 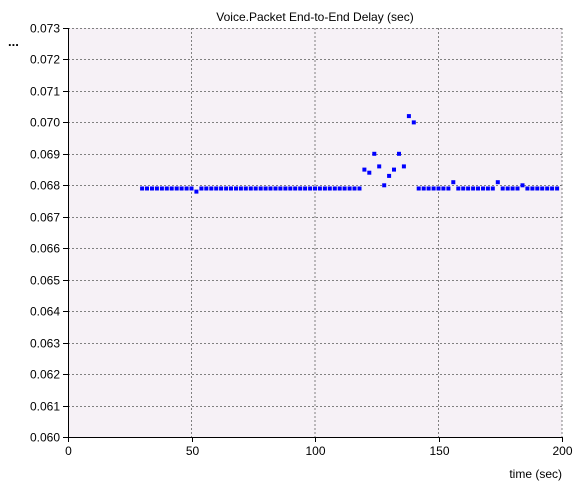 I want to click on x-tick-label: 150, so click(x=439, y=451).